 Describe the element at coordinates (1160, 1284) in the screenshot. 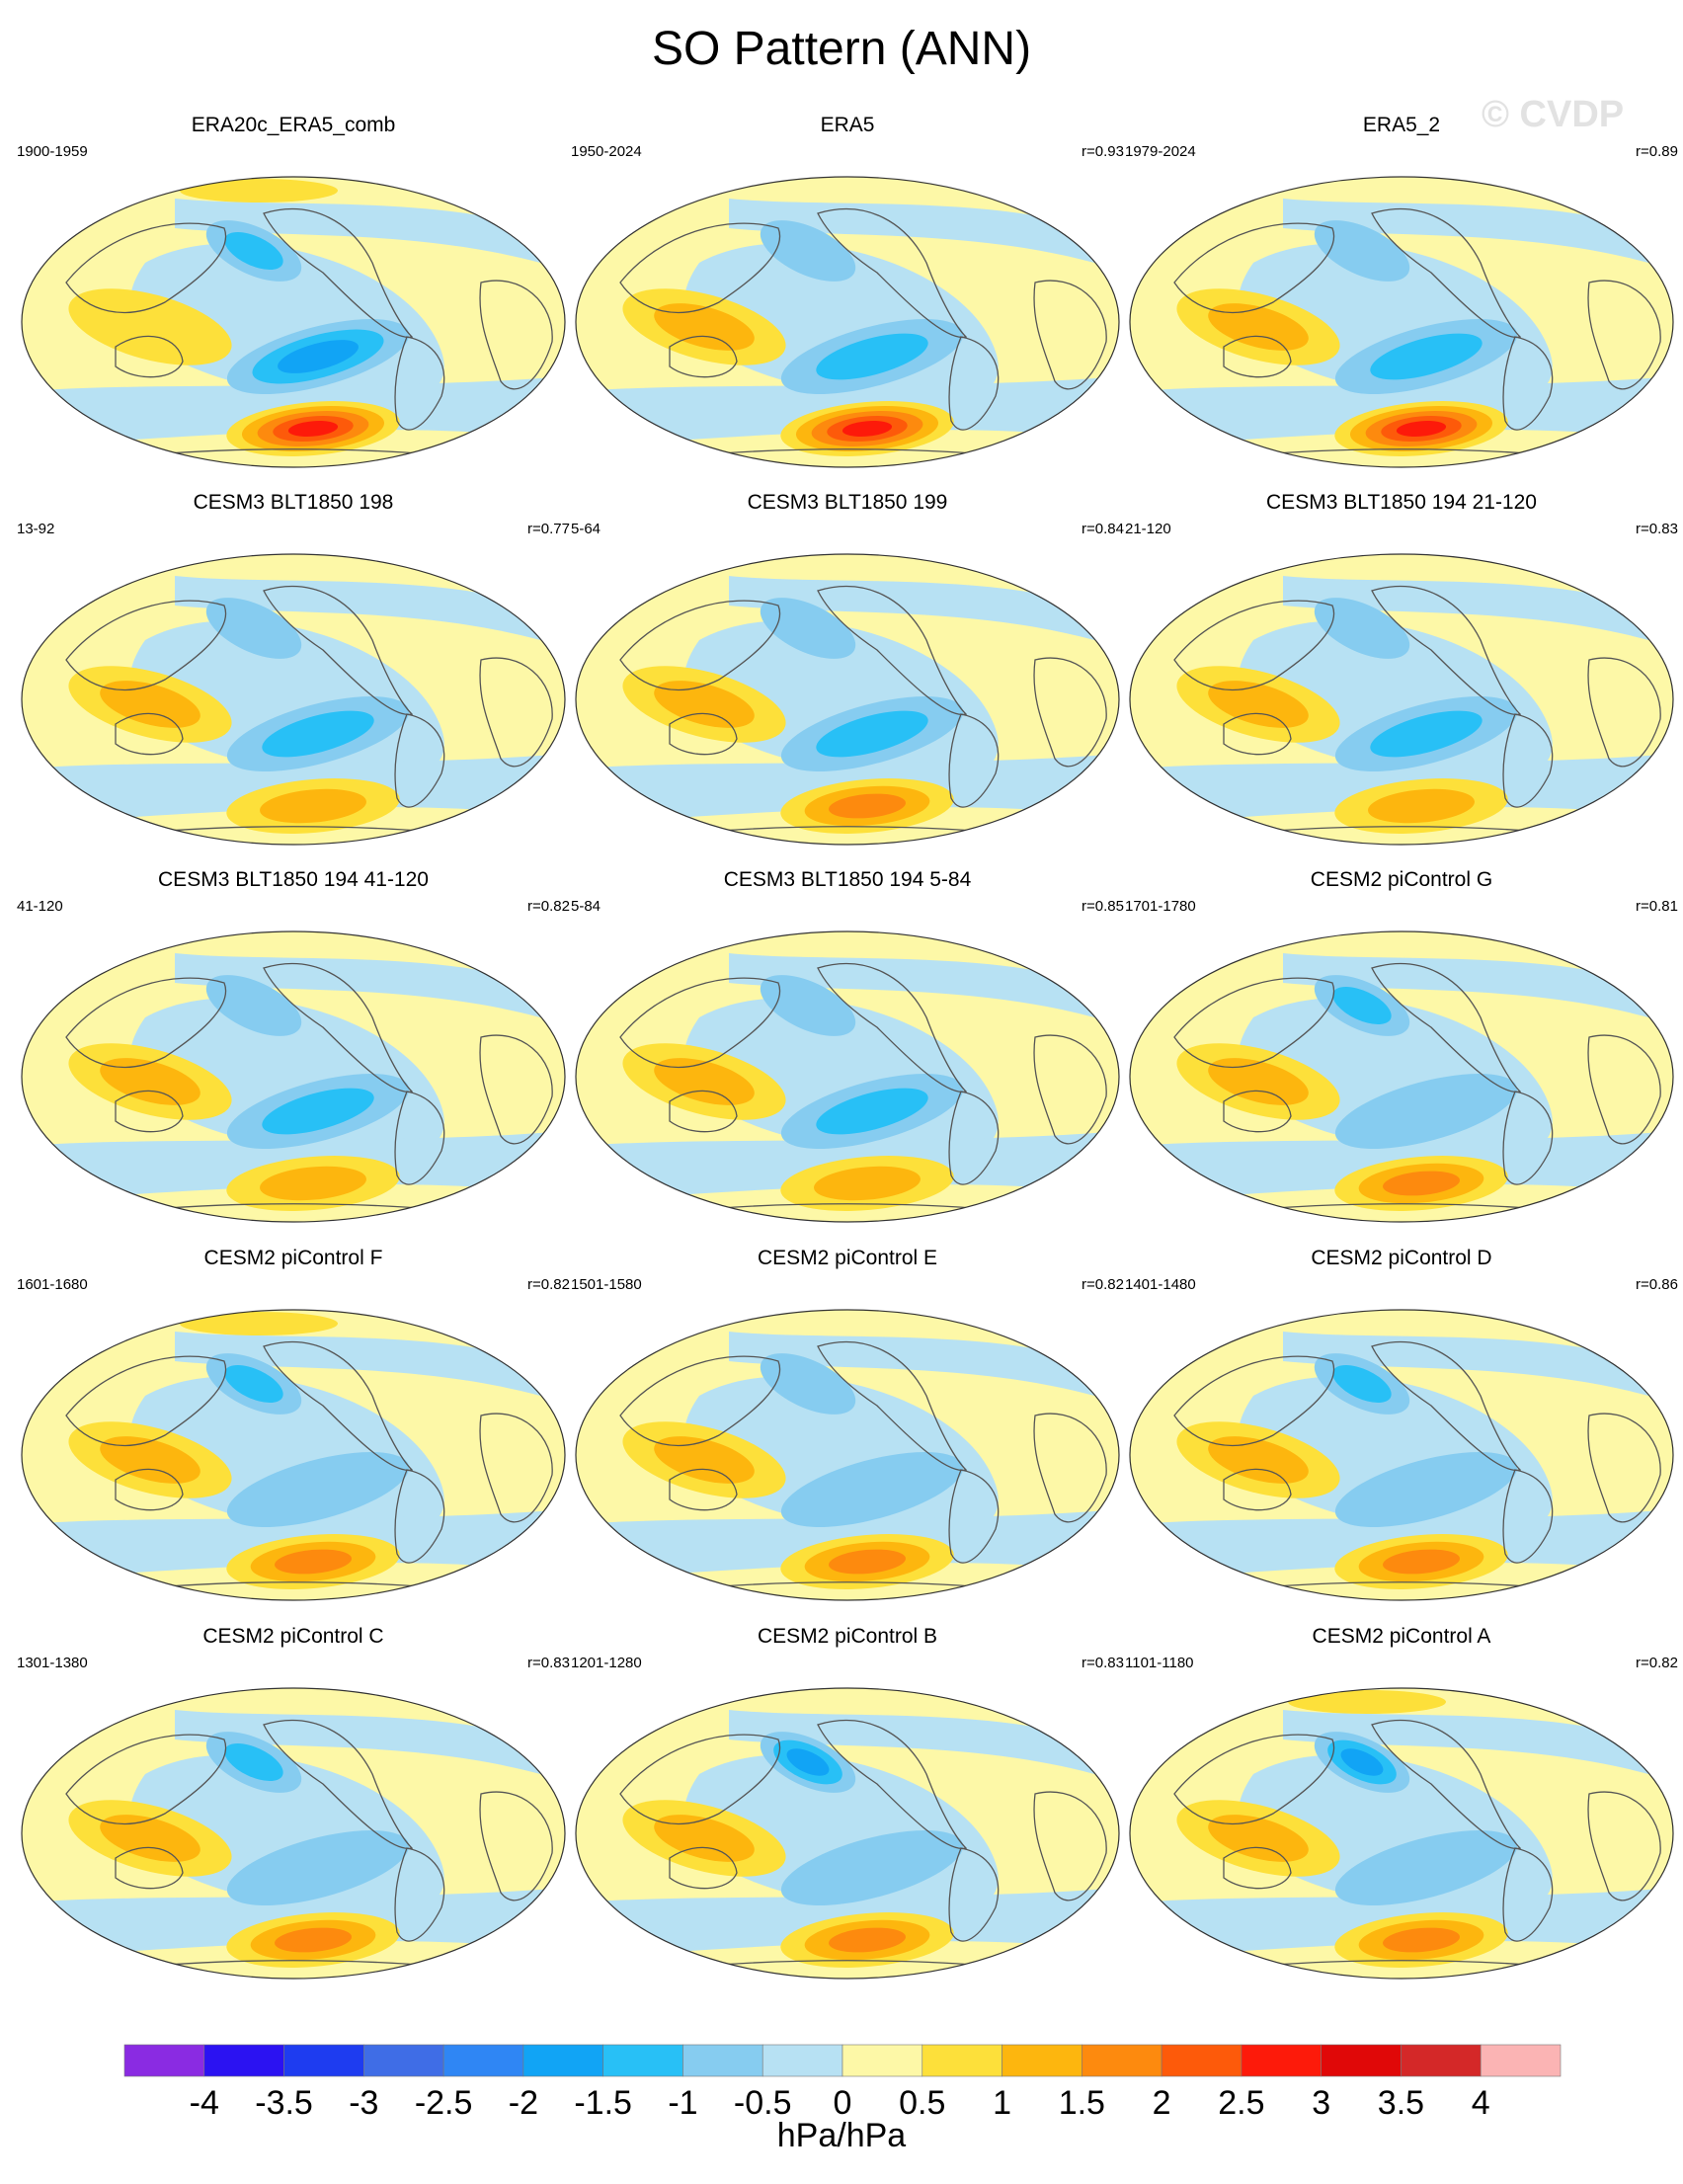

I see `panel-years: 1401-1480` at that location.